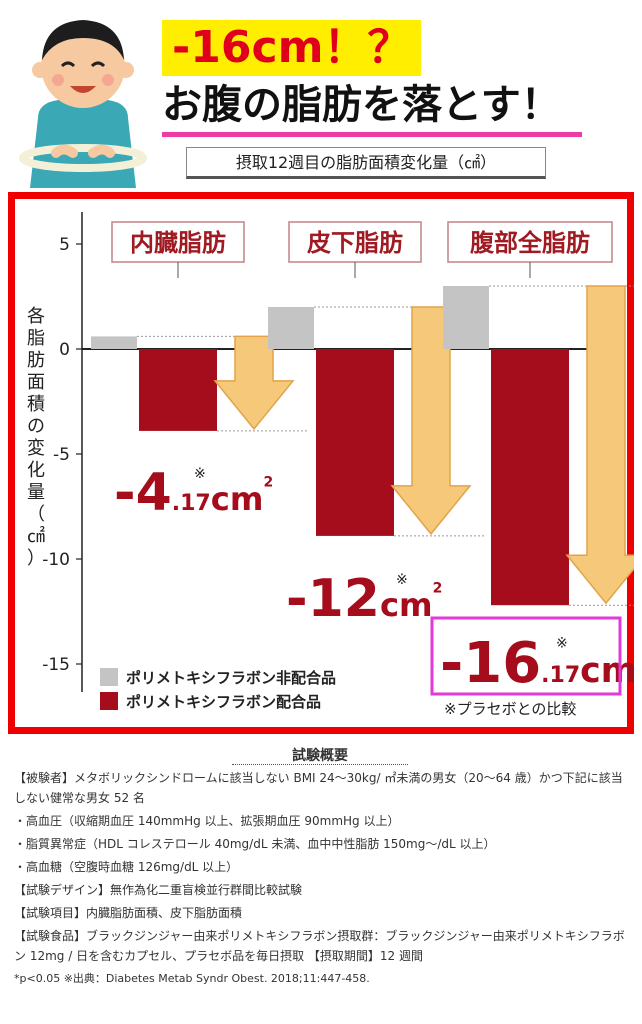 This screenshot has height=1024, width=642. Describe the element at coordinates (36, 316) in the screenshot. I see `y-axis-label-char: 各` at that location.